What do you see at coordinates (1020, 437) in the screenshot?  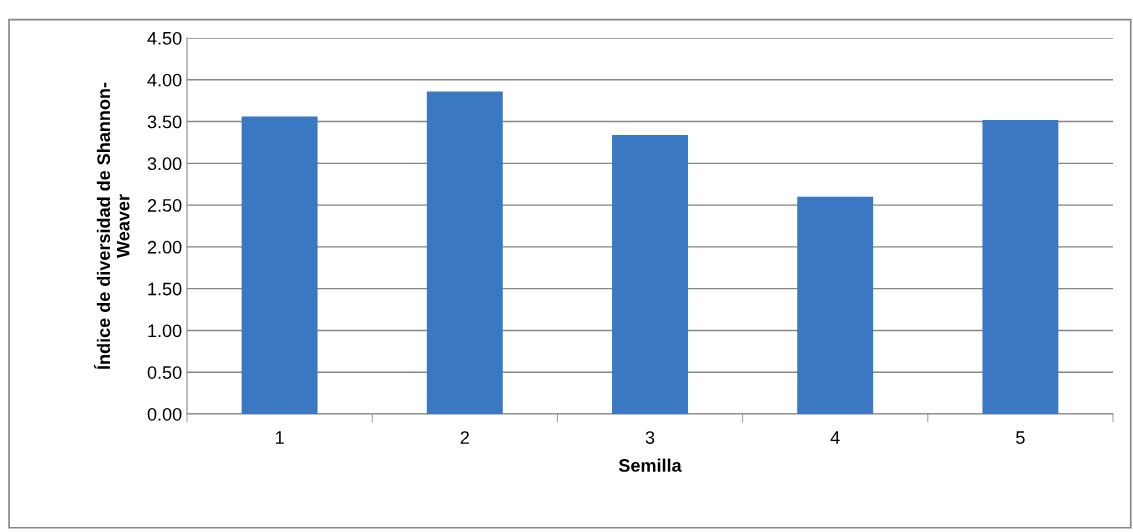 I see `x-tick-label: 5` at bounding box center [1020, 437].